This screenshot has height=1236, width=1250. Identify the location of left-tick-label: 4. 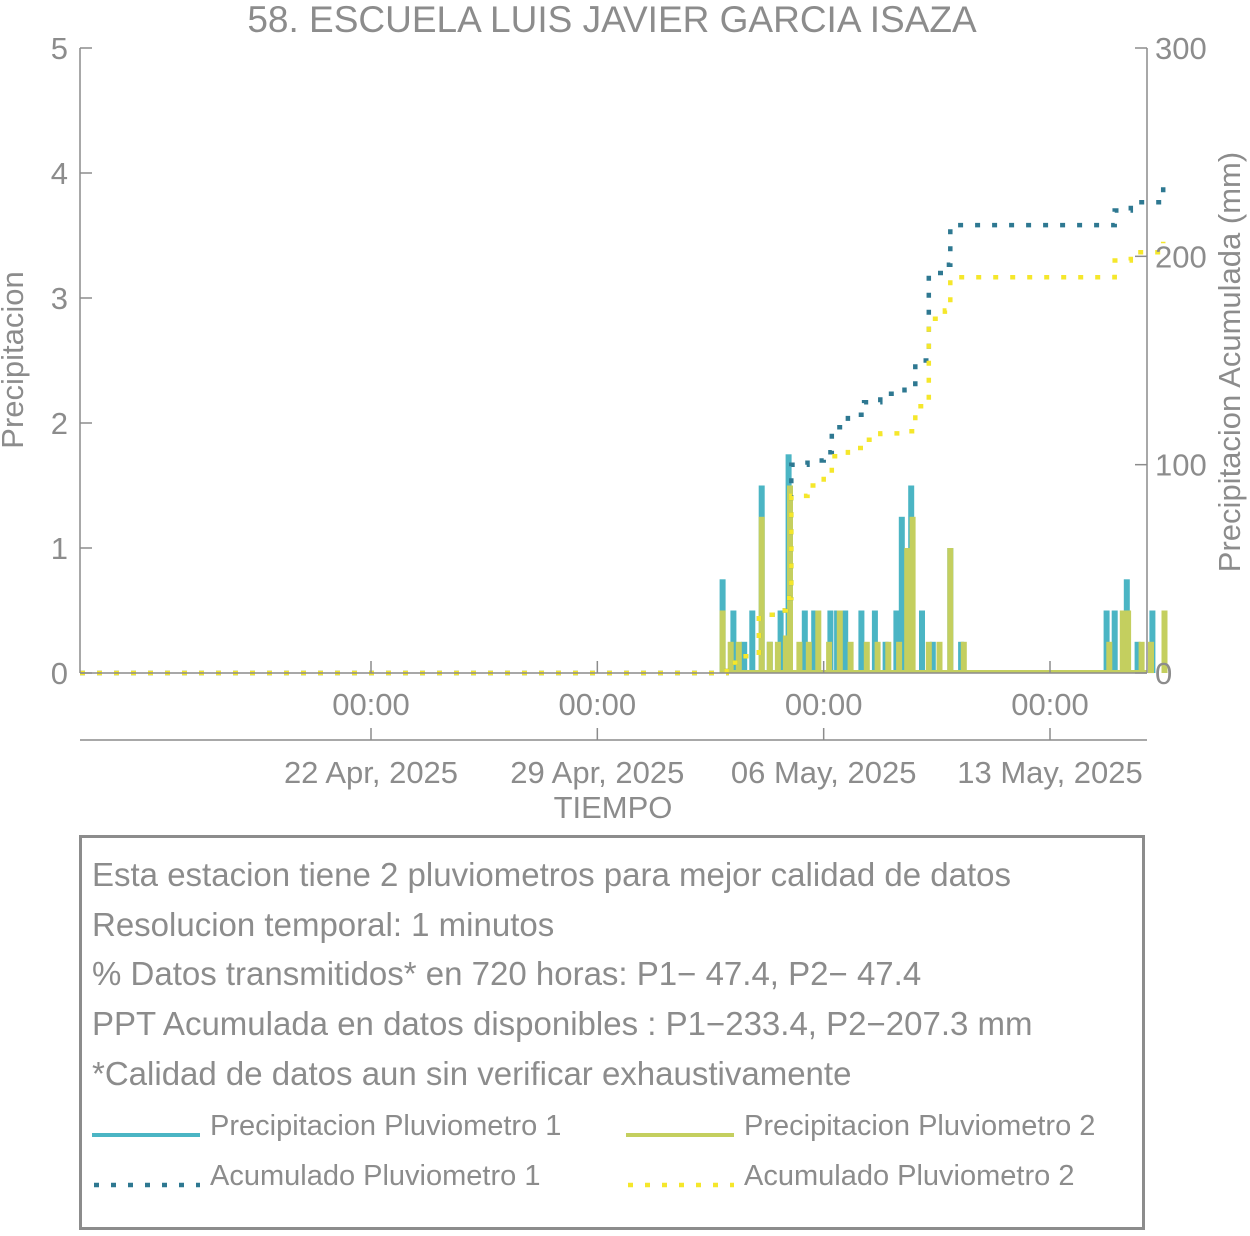
(59, 173).